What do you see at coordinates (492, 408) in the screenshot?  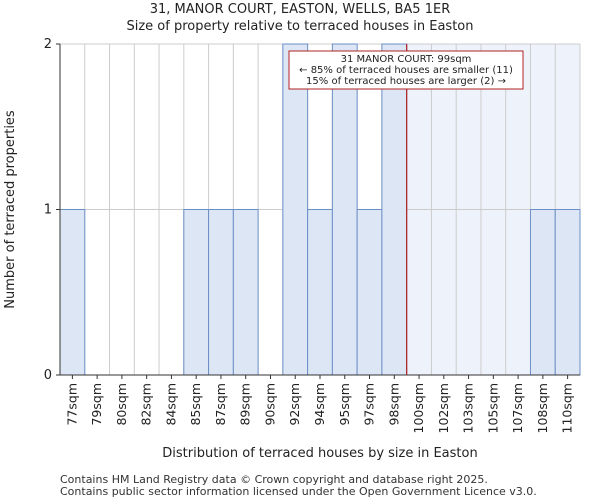 I see `x-tick-label: 105sqm` at bounding box center [492, 408].